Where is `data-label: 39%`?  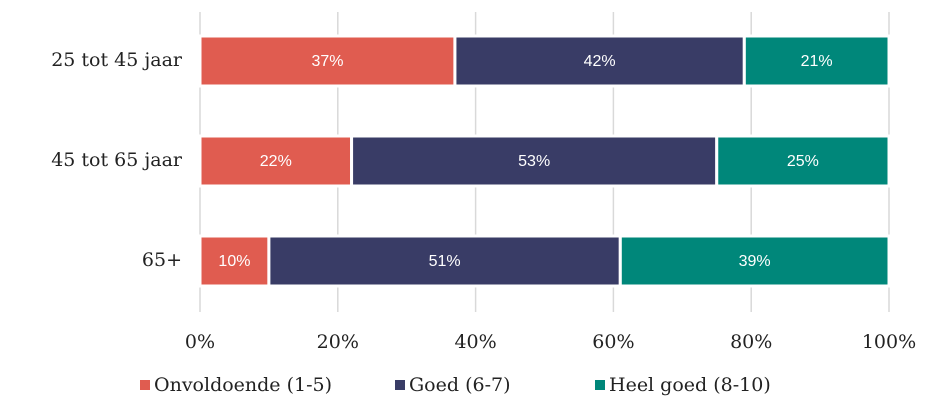
data-label: 39% is located at coordinates (755, 261).